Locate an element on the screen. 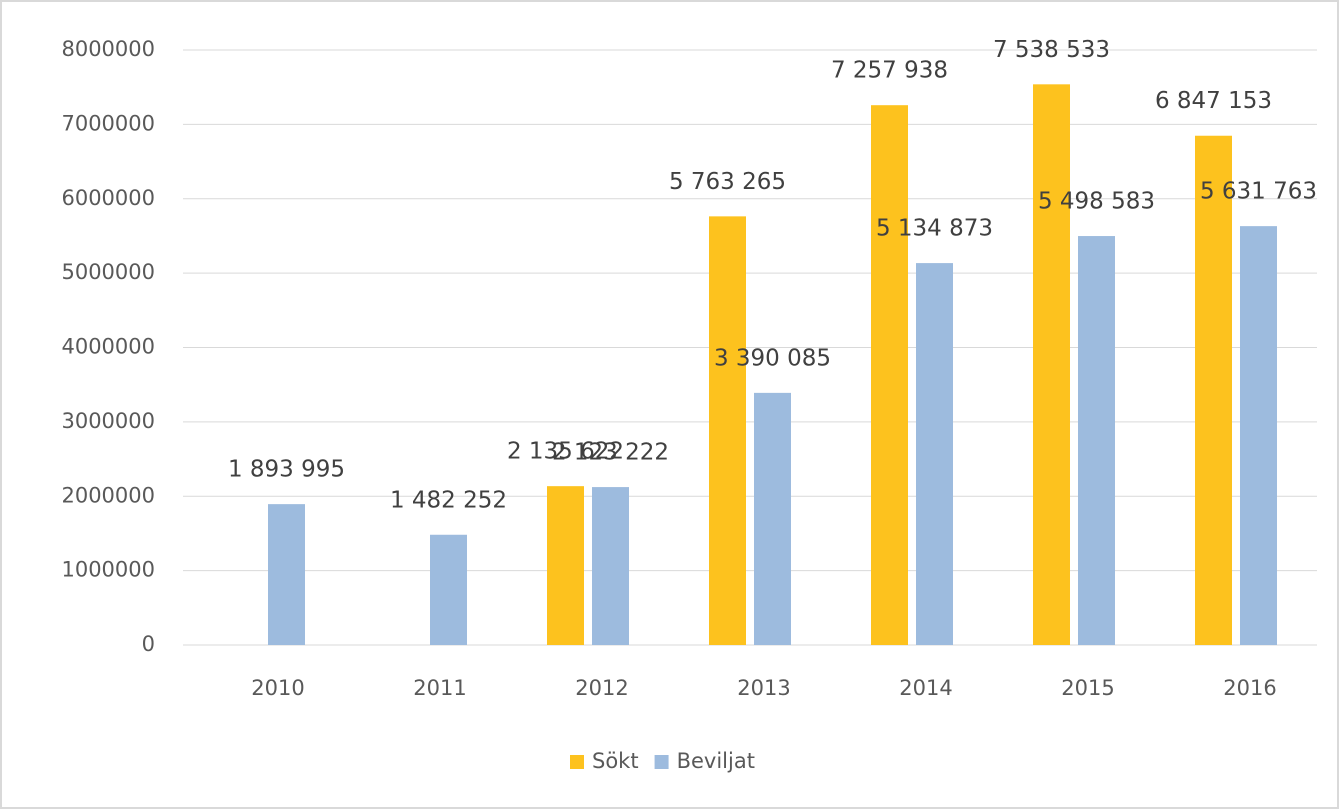 The image size is (1339, 809). y-tick-label: 4000000 is located at coordinates (108, 347).